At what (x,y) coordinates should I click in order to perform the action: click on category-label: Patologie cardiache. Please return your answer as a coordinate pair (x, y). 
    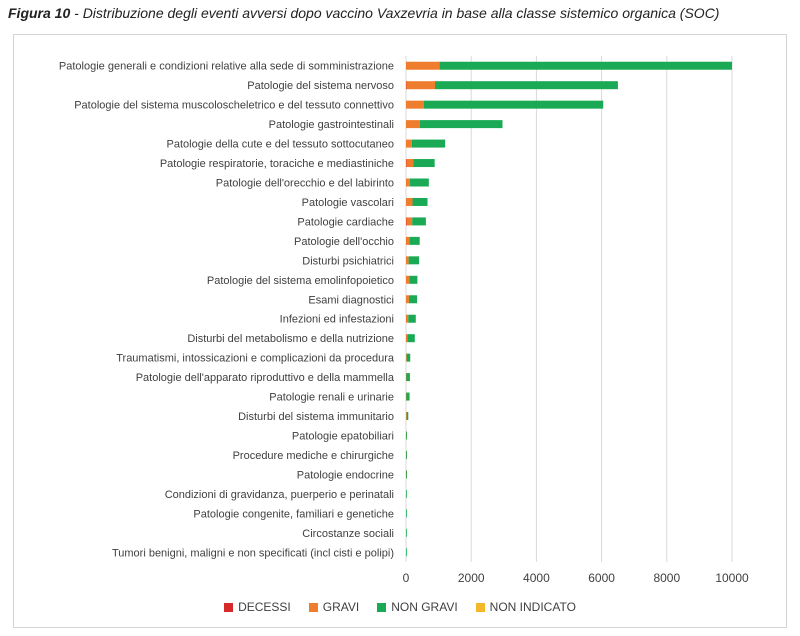
    Looking at the image, I should click on (345, 222).